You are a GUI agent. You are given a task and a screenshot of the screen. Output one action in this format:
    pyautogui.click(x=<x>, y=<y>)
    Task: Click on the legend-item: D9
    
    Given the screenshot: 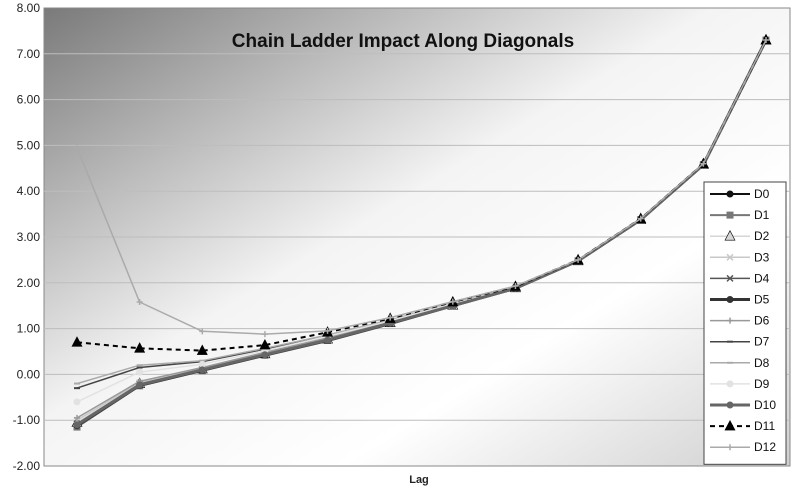 What is the action you would take?
    pyautogui.click(x=740, y=384)
    